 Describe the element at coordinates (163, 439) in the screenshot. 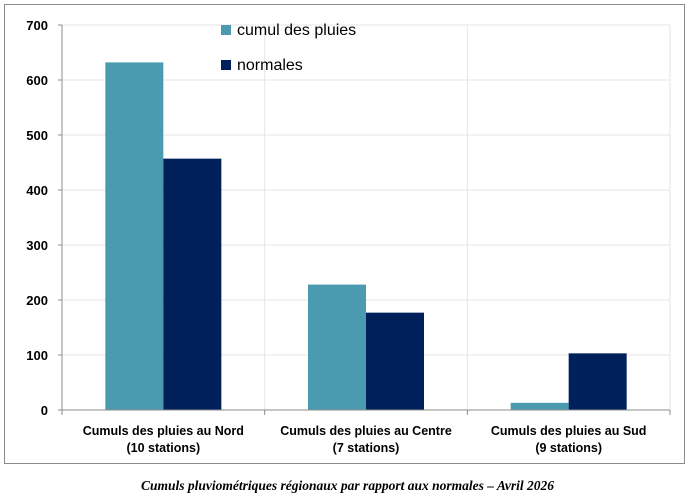

I see `x-category-label: Cumuls des pluies au Nord (10 stations)` at that location.